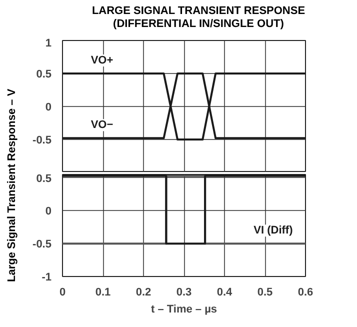 This screenshot has height=327, width=357. Describe the element at coordinates (47, 278) in the screenshot. I see `y-tick-label: -1` at that location.